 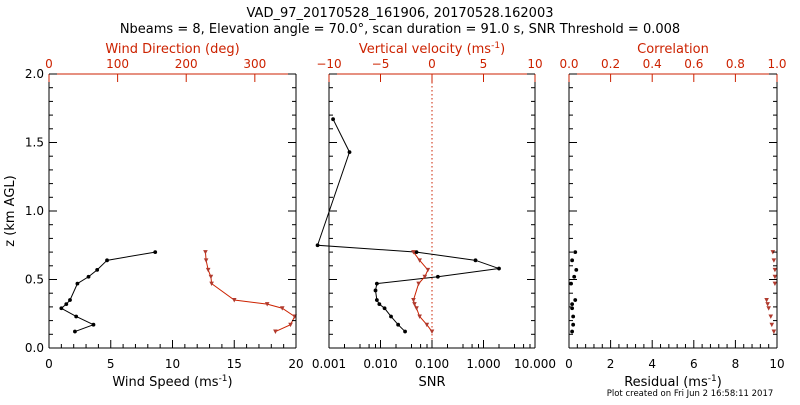 What do you see at coordinates (108, 292) in the screenshot?
I see `series-line-left-bottom` at bounding box center [108, 292].